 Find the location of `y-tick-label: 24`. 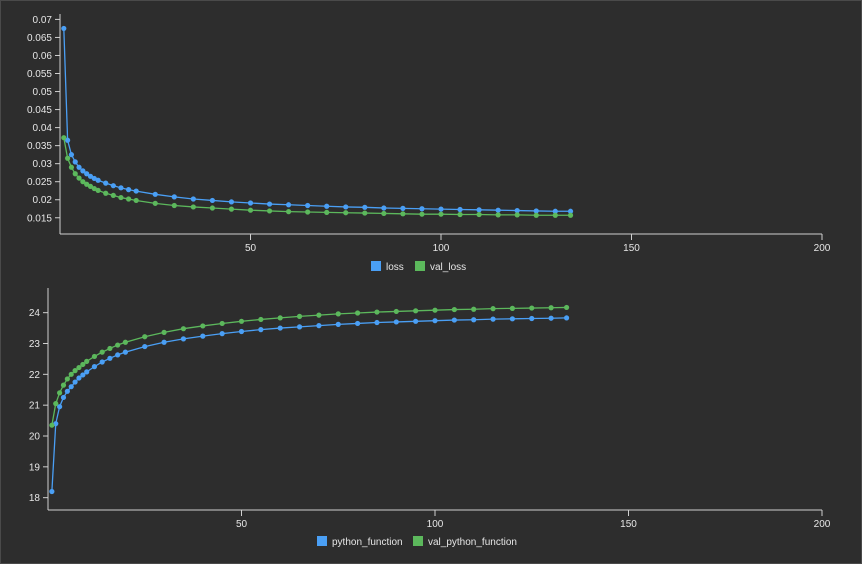

y-tick-label: 24 is located at coordinates (35, 313).